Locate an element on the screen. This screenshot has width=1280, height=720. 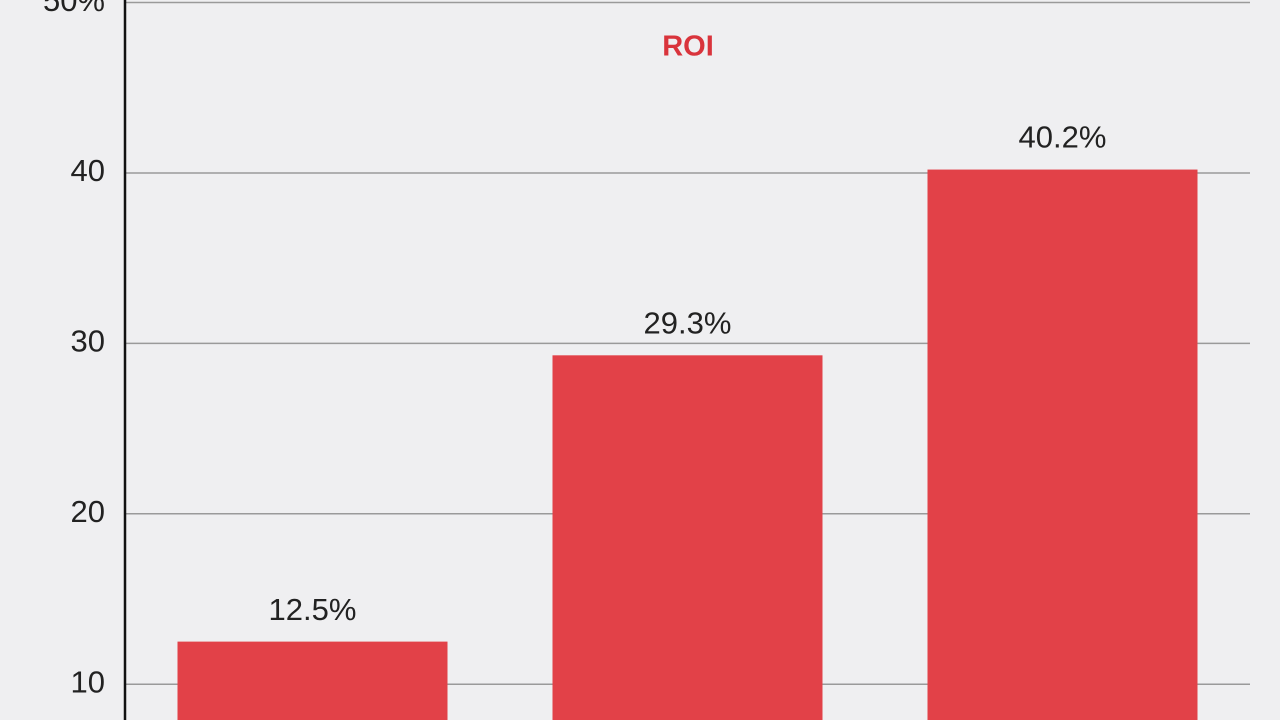
y-tick-label: 40 is located at coordinates (88, 170).